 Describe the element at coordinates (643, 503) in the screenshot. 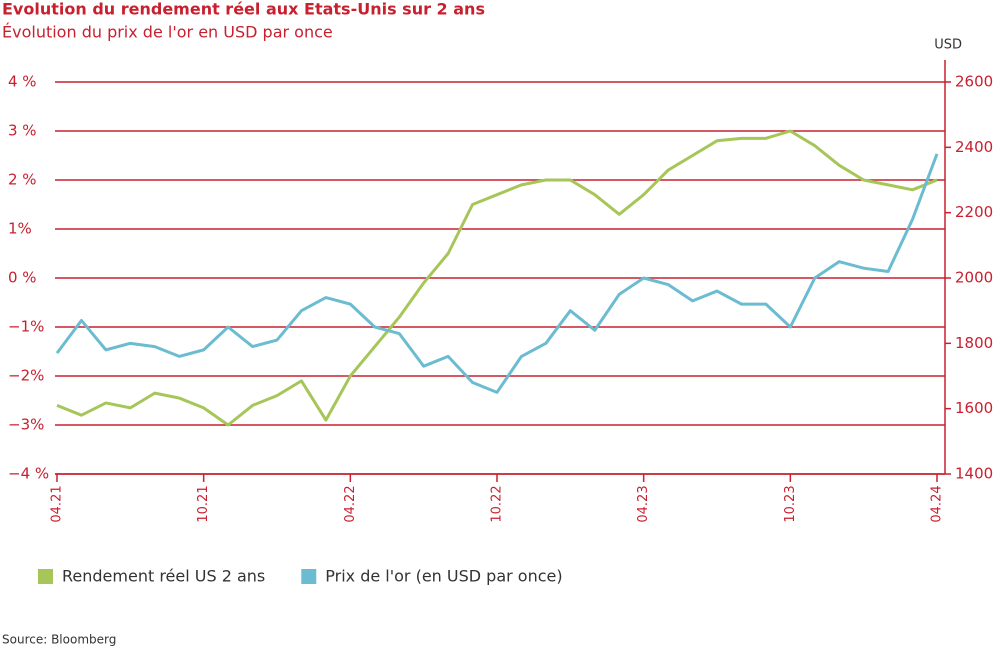

I see `x-tick-label: 04.23` at that location.